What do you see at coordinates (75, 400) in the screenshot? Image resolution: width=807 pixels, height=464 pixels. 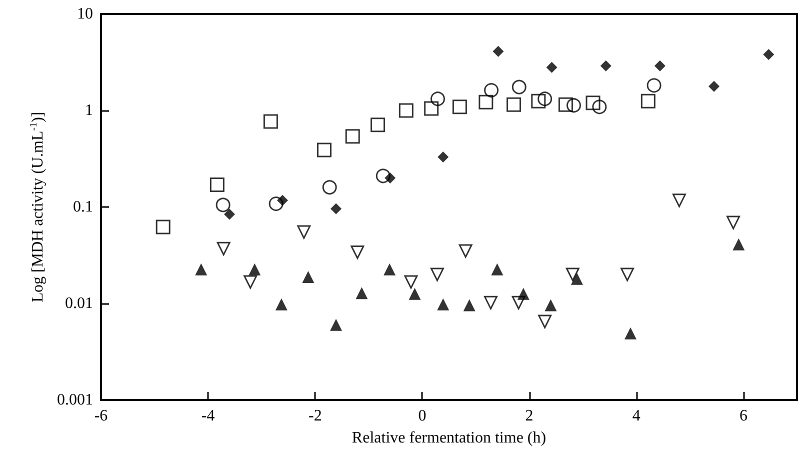 I see `y-tick-label: 0.001` at bounding box center [75, 400].